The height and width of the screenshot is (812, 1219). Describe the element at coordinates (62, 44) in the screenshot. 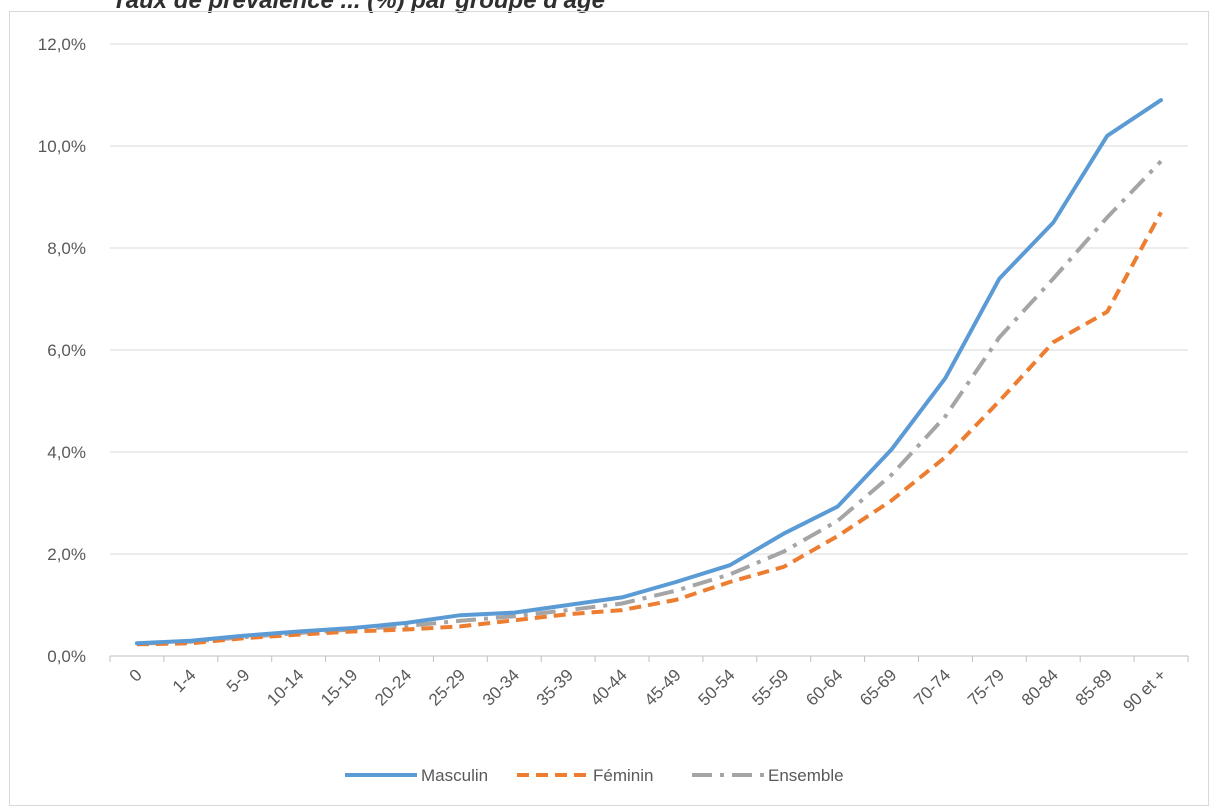

I see `y-tick-label: 12,0%` at that location.